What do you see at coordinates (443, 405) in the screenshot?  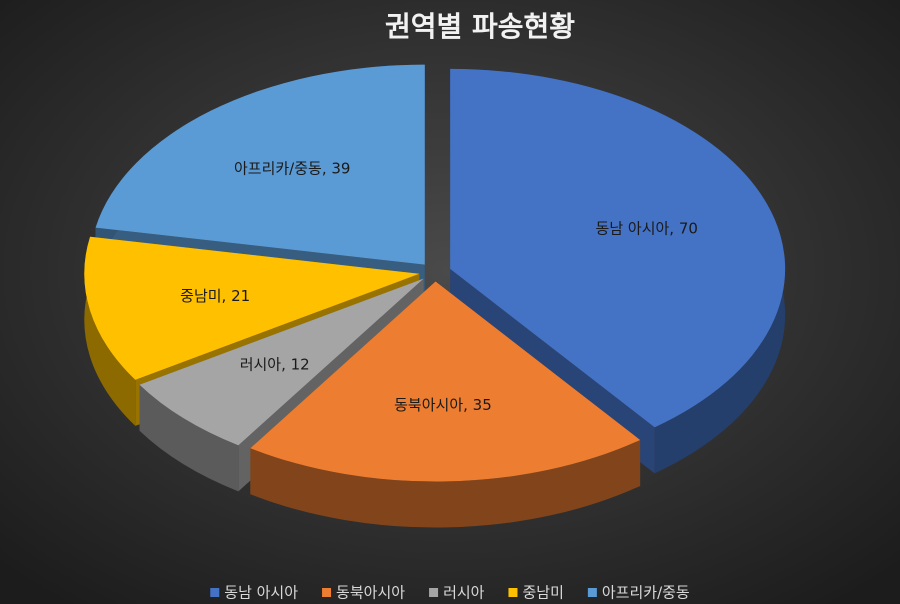 I see `data-label: 동북아시아, 35` at bounding box center [443, 405].